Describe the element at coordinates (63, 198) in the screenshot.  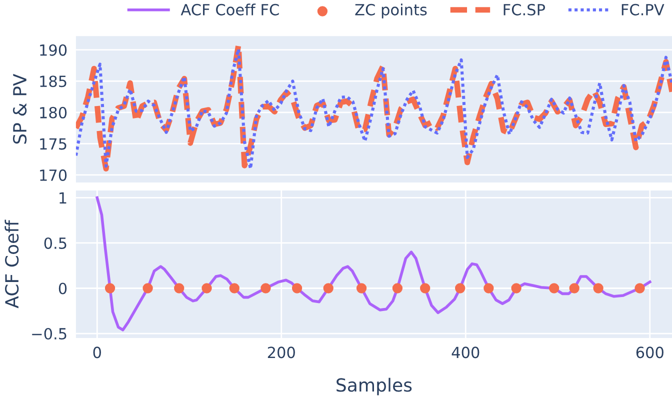
I see `y-tick-label: 1` at that location.